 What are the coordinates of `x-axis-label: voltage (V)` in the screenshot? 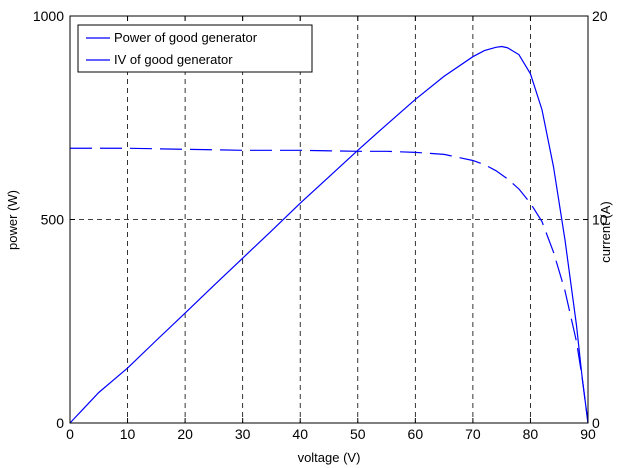 It's located at (329, 457).